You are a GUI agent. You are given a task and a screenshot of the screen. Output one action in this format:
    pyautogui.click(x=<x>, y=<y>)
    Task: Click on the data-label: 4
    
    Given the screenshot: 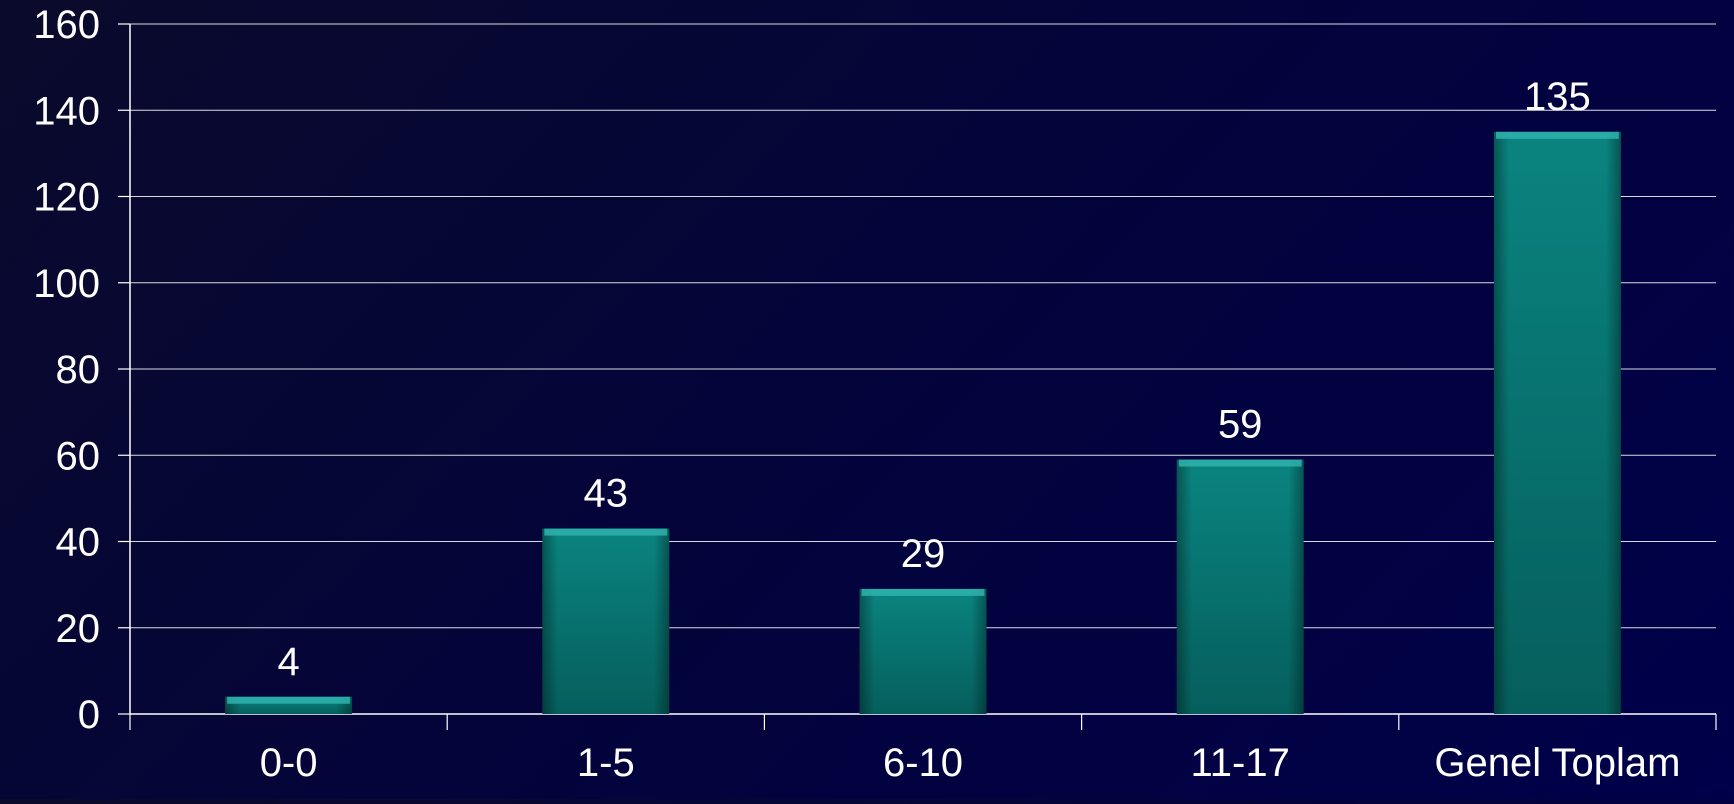 What is the action you would take?
    pyautogui.click(x=288, y=662)
    